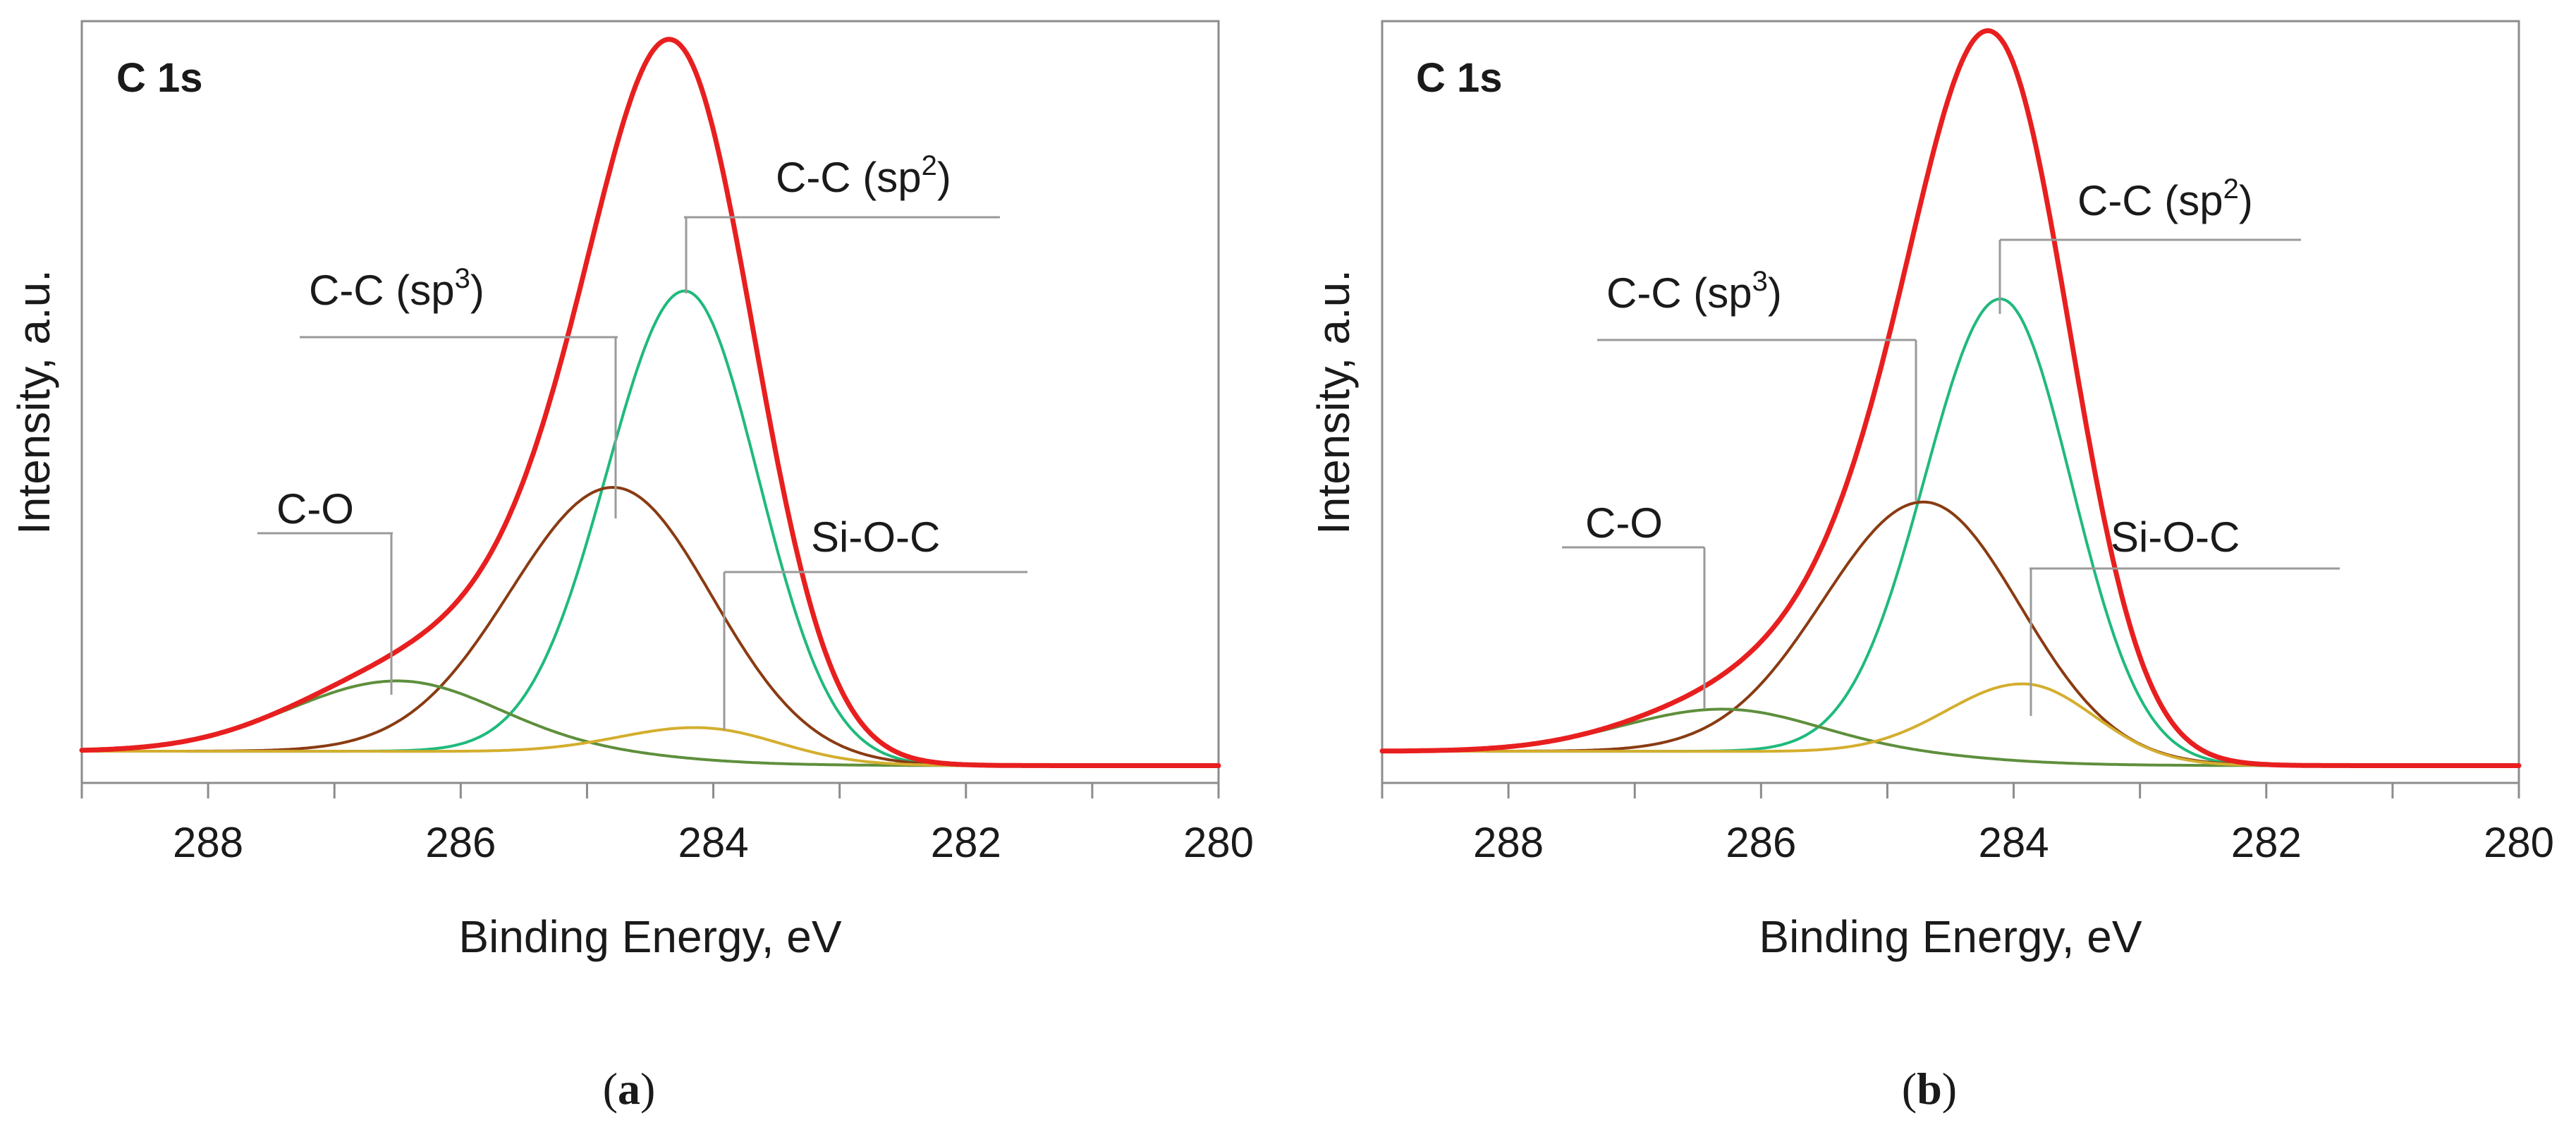 This screenshot has height=1137, width=2576. I want to click on caption-letter: b, so click(1930, 1089).